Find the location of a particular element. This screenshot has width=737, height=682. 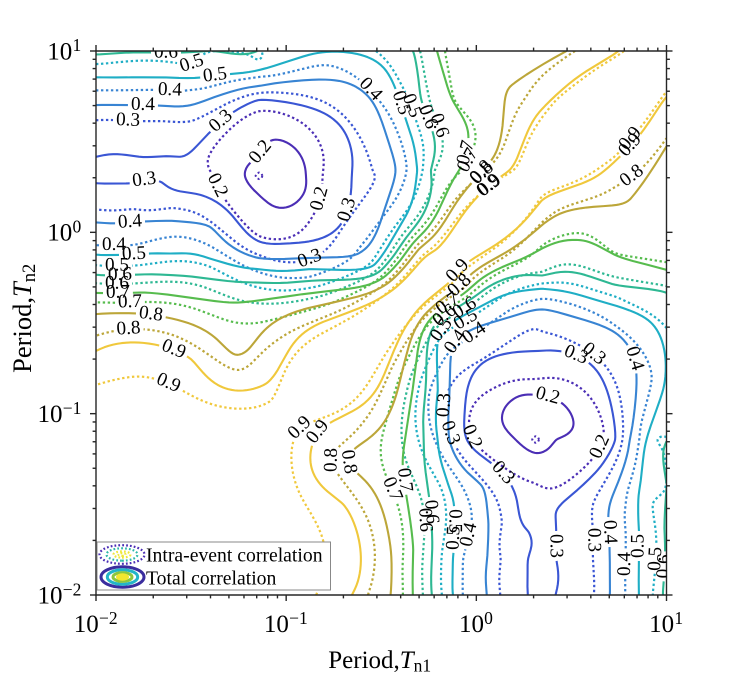

svg-text: Intra-event correlation is located at coordinates (234, 556).